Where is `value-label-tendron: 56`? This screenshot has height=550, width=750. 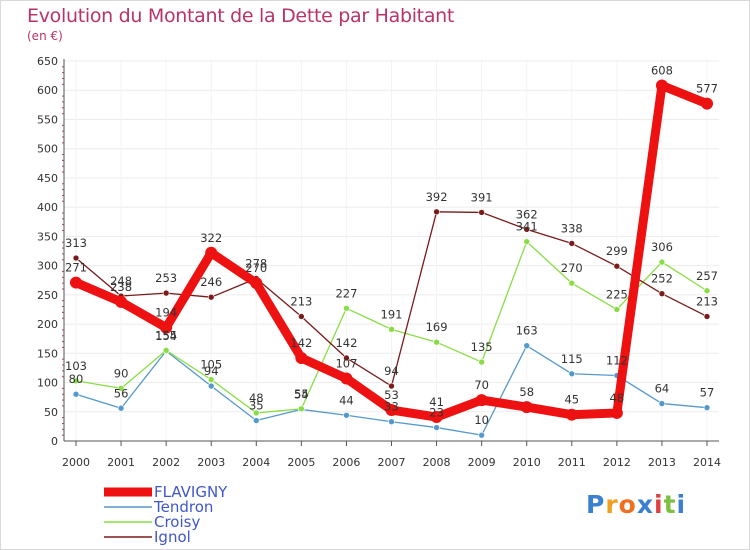 value-label-tendron: 56 is located at coordinates (121, 393).